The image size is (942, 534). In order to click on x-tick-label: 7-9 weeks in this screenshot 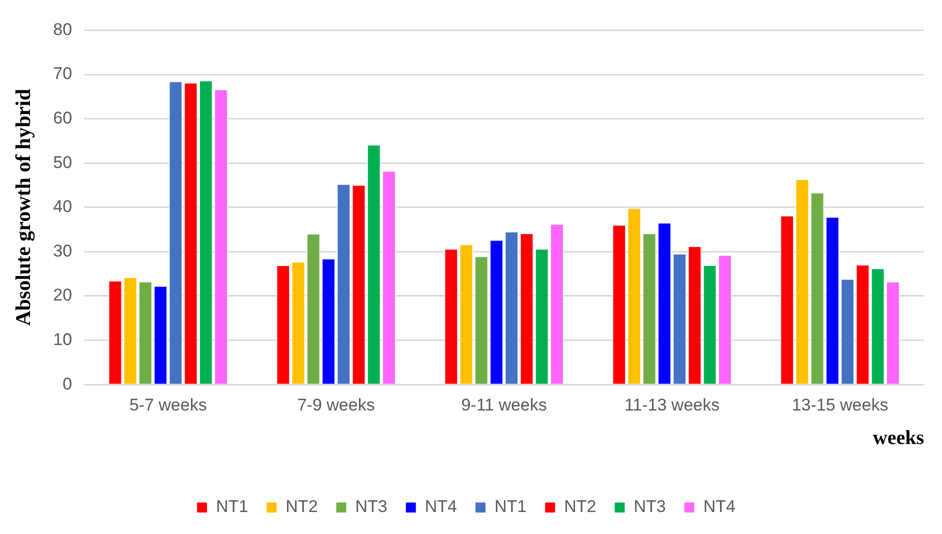, I will do `click(336, 404)`.